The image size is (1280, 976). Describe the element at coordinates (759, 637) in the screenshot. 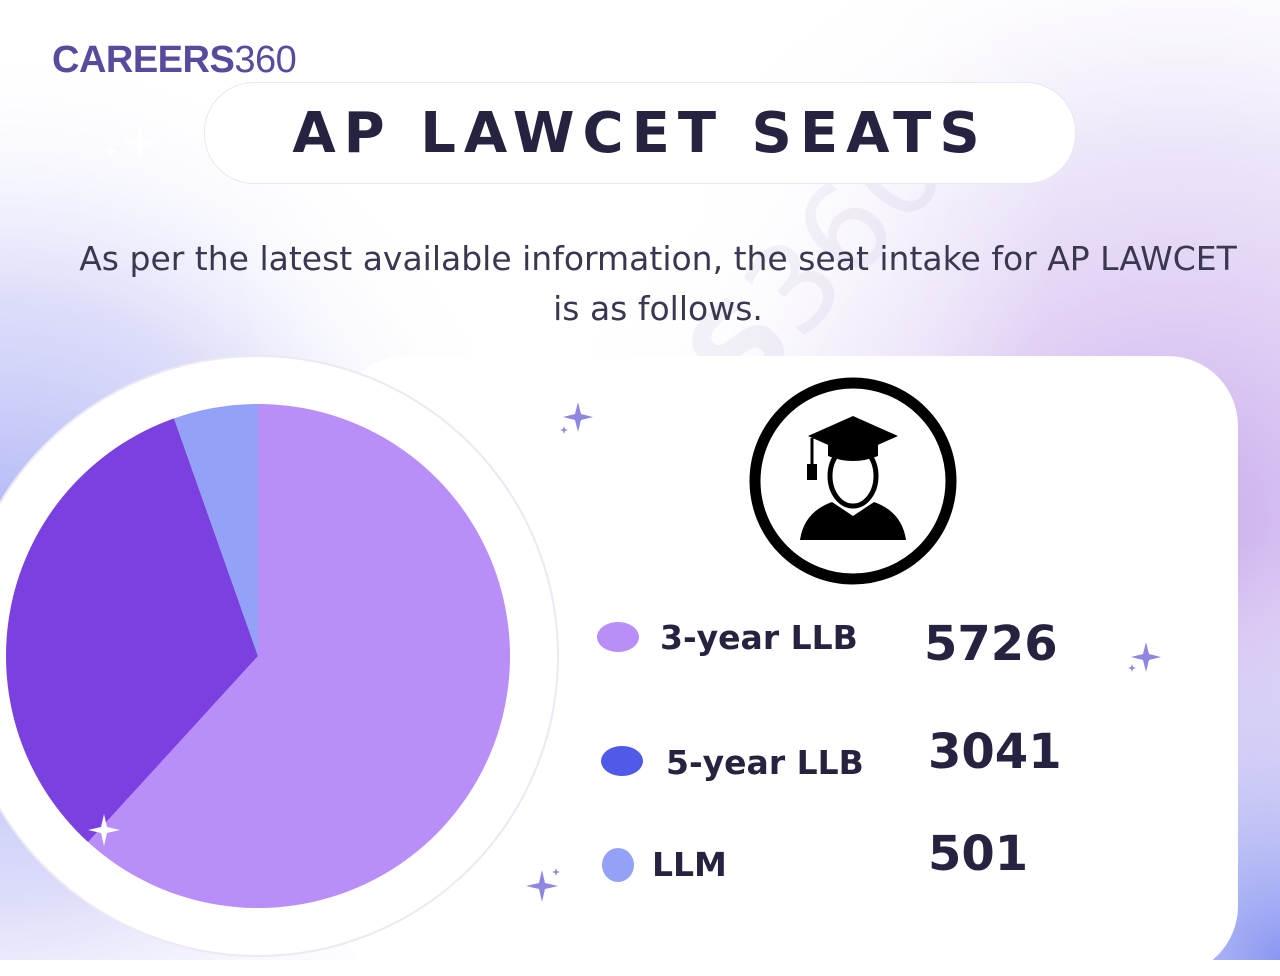

I see `legend-label-3-year-llb: 3-year LLB` at that location.